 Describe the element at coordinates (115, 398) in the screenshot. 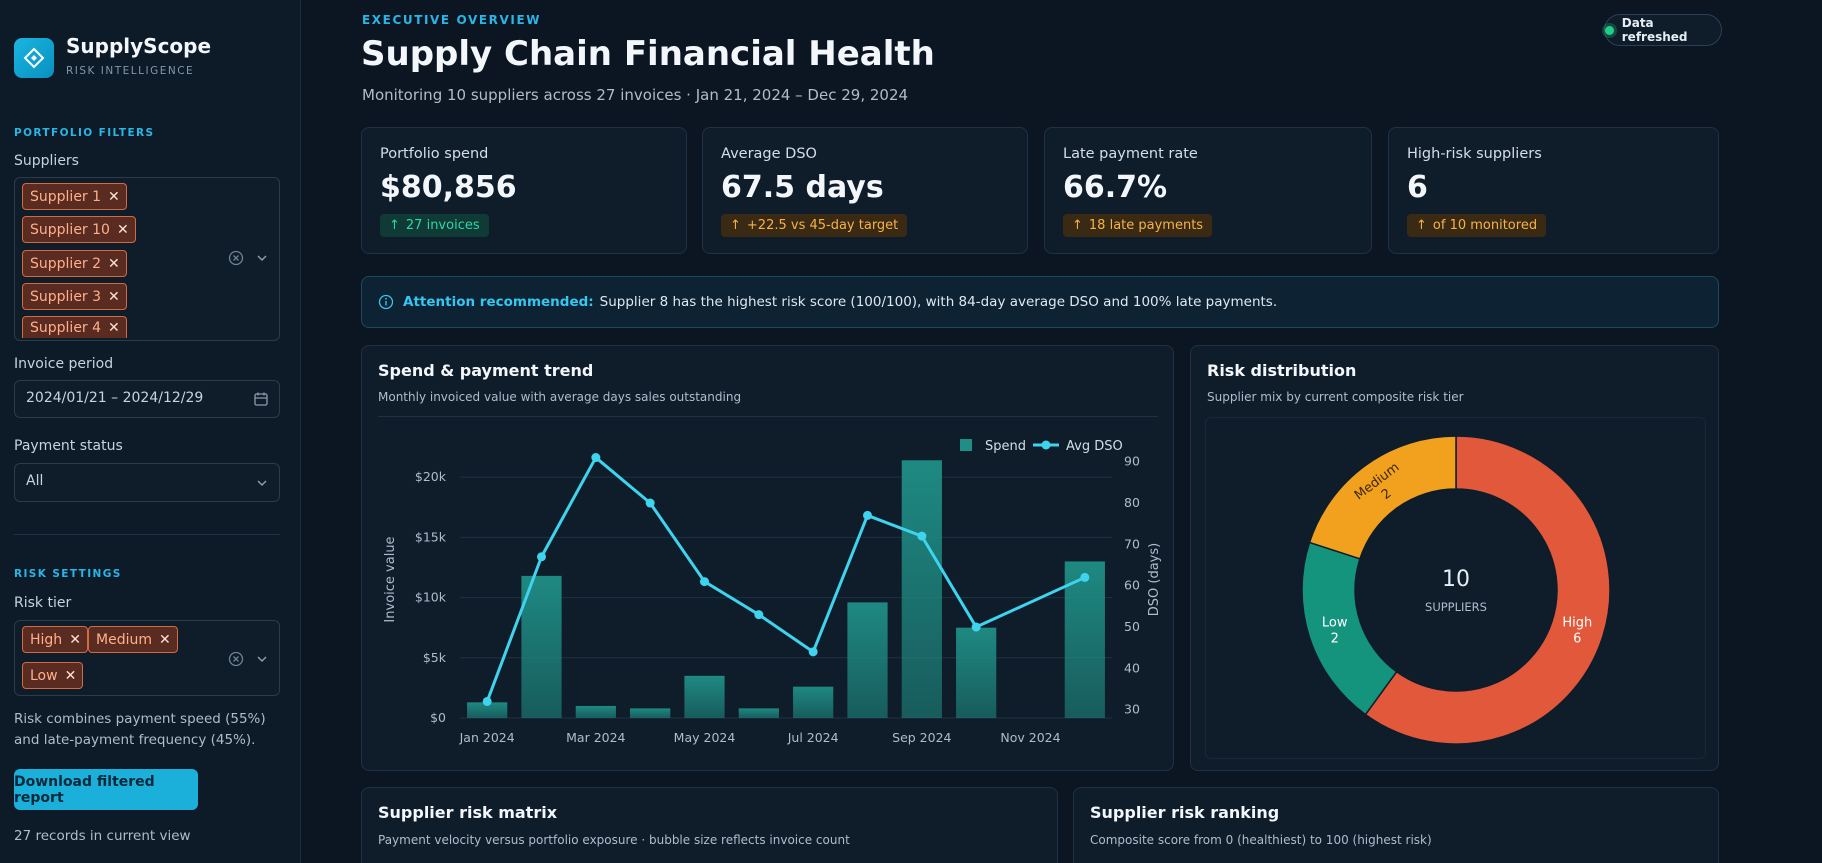

I see `invoice-period-value: 2024/01/21 – 2024/12/29` at that location.